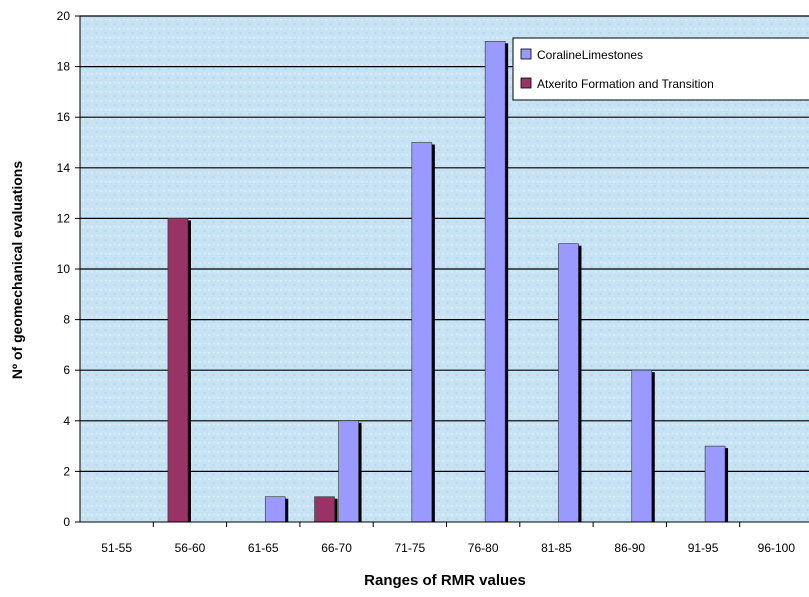 This screenshot has height=597, width=809. What do you see at coordinates (703, 548) in the screenshot?
I see `x-tick-label: 91-95` at bounding box center [703, 548].